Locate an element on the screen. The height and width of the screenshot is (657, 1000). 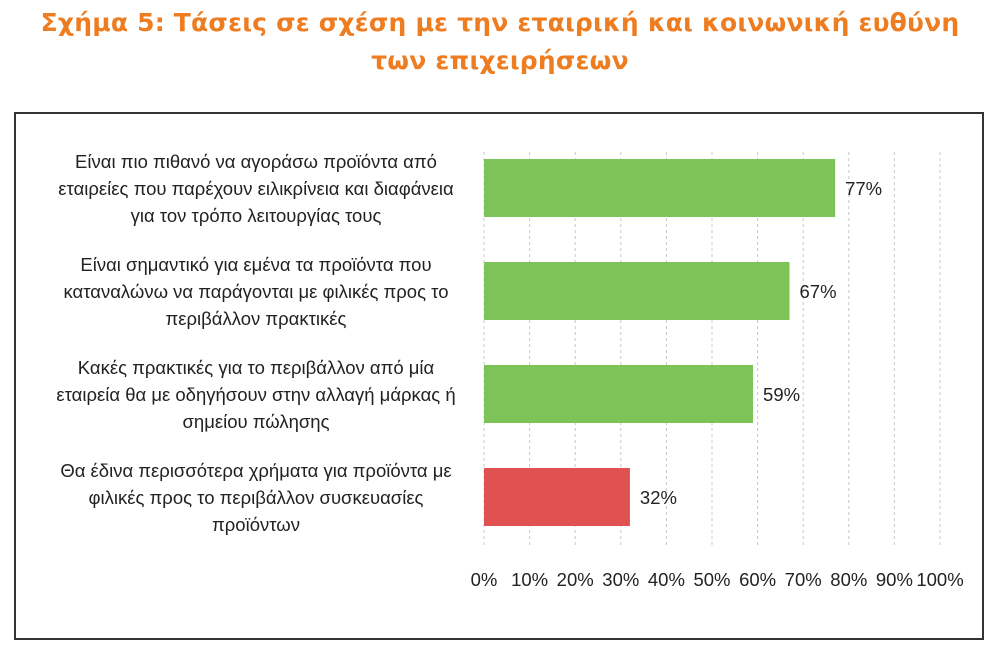
bar-value-label: 77% is located at coordinates (863, 188).